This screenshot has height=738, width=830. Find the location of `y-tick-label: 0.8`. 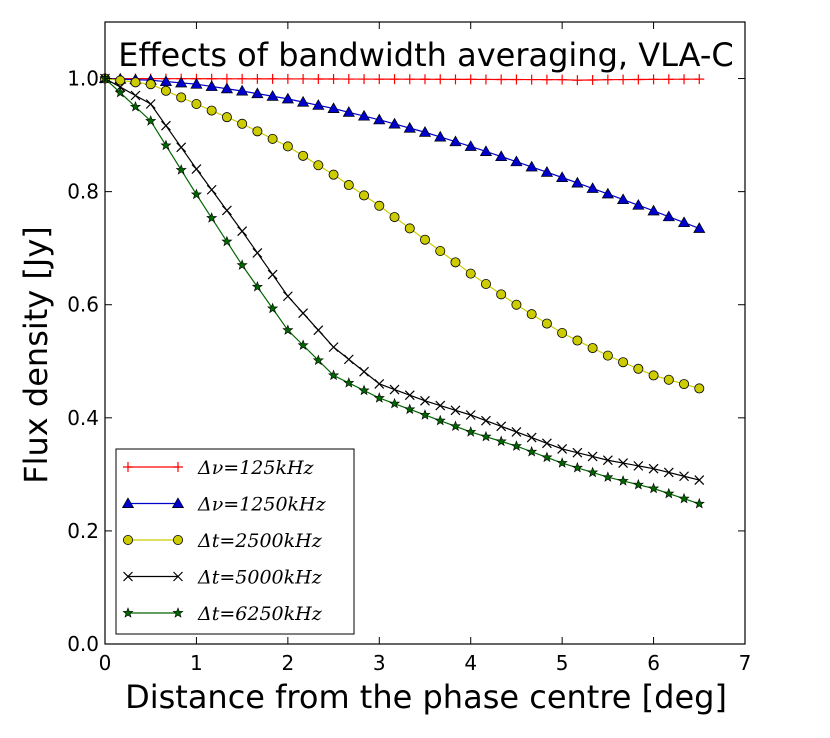

y-tick-label: 0.8 is located at coordinates (83, 192).